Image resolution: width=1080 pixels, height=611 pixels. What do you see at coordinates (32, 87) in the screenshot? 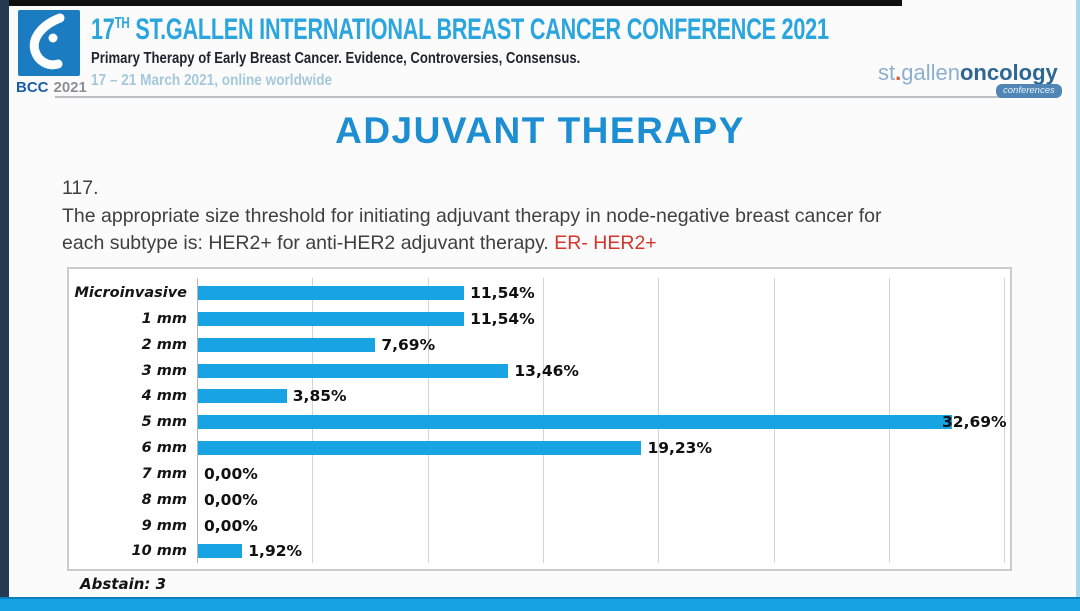
I see `bcc-text: BCC` at bounding box center [32, 87].